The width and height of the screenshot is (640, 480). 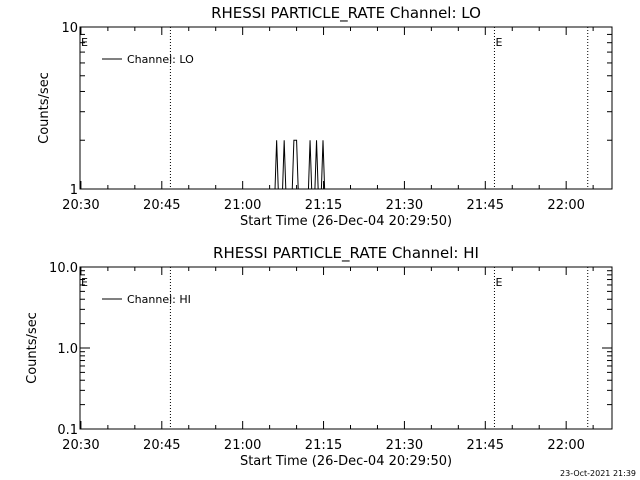 I want to click on legend-label: Channel: LO, so click(x=160, y=59).